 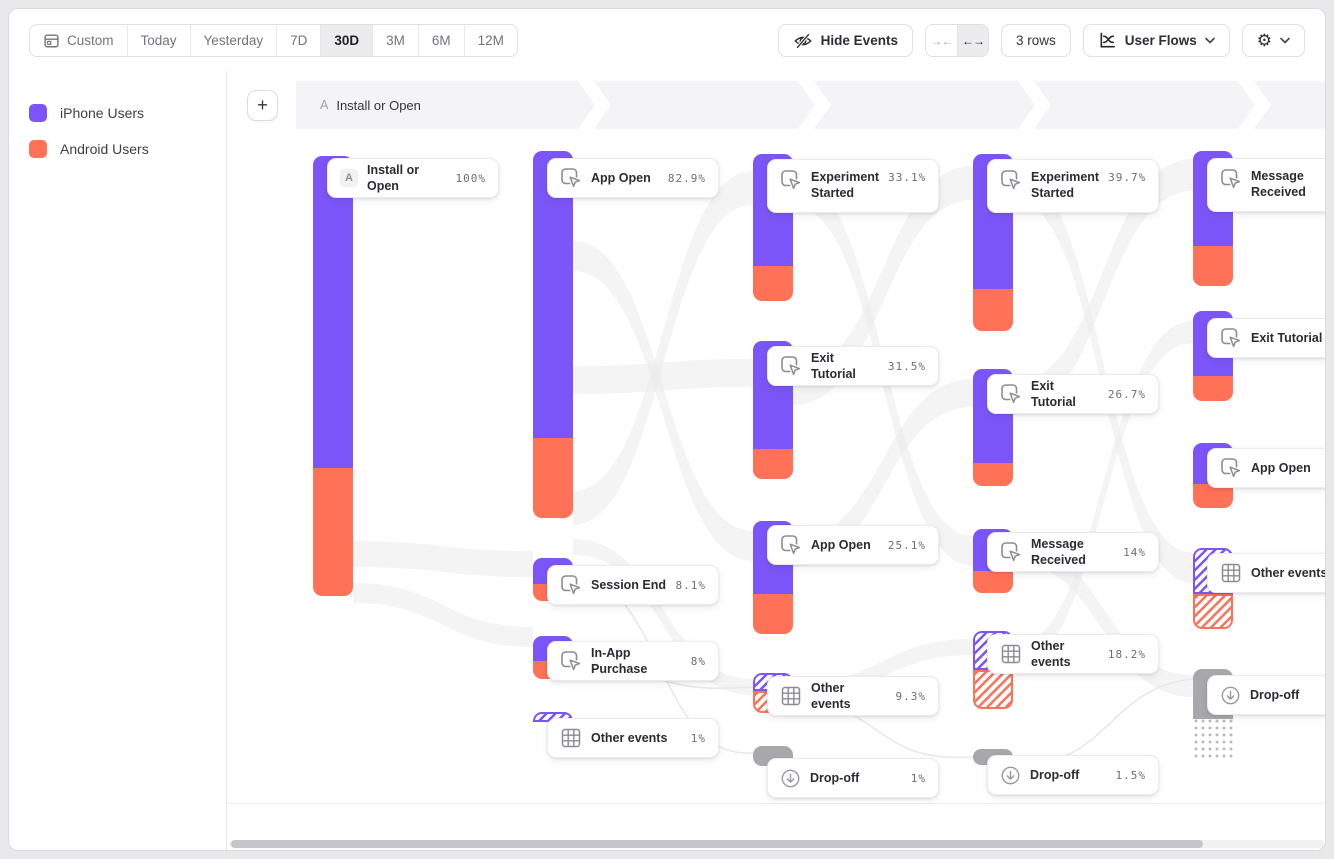 What do you see at coordinates (619, 660) in the screenshot?
I see `event-title: In-App Purchase` at bounding box center [619, 660].